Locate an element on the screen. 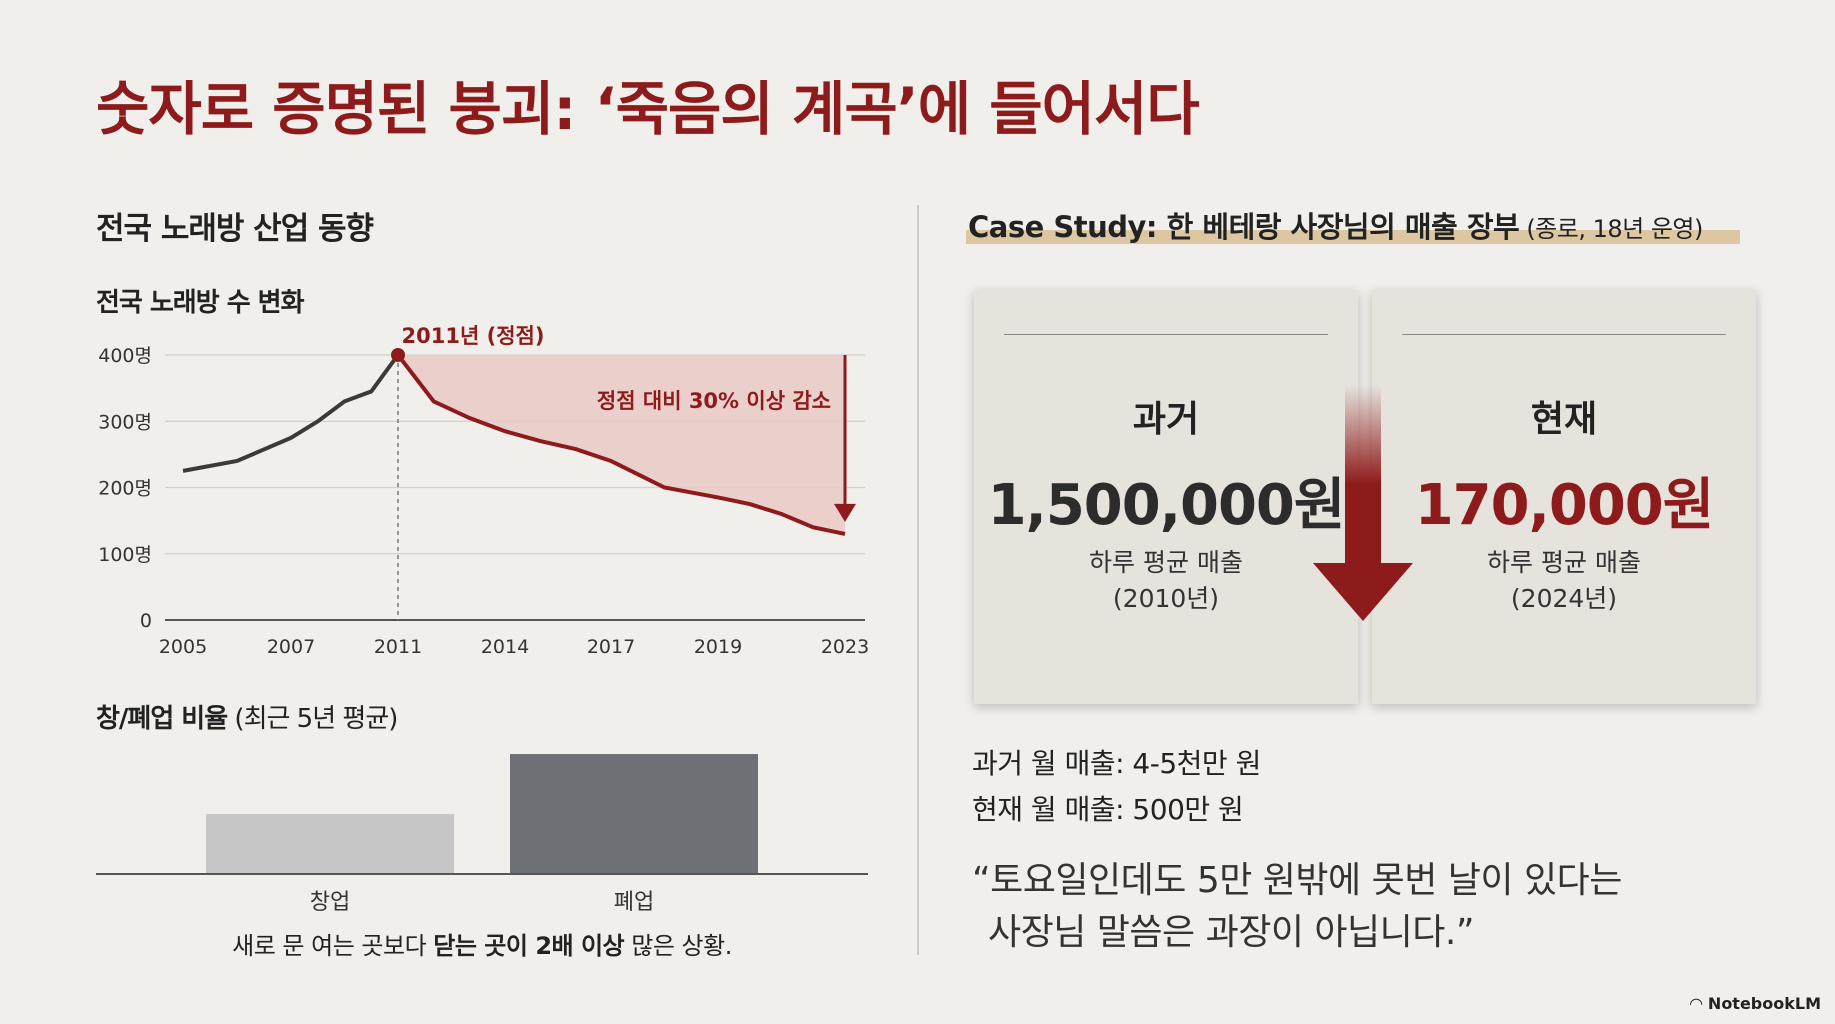  bar-caption: 새로 문 여는 곳보다 닫는 곳이 2배 이상 많은 상황. is located at coordinates (482, 943).